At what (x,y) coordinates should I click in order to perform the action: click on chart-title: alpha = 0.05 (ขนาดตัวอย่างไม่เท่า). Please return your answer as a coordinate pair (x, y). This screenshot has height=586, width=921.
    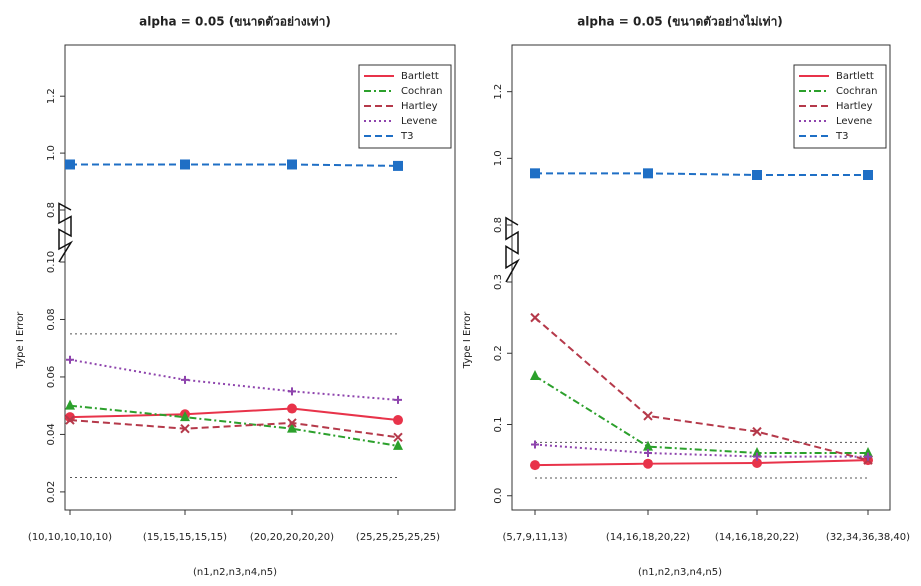
    Looking at the image, I should click on (680, 21).